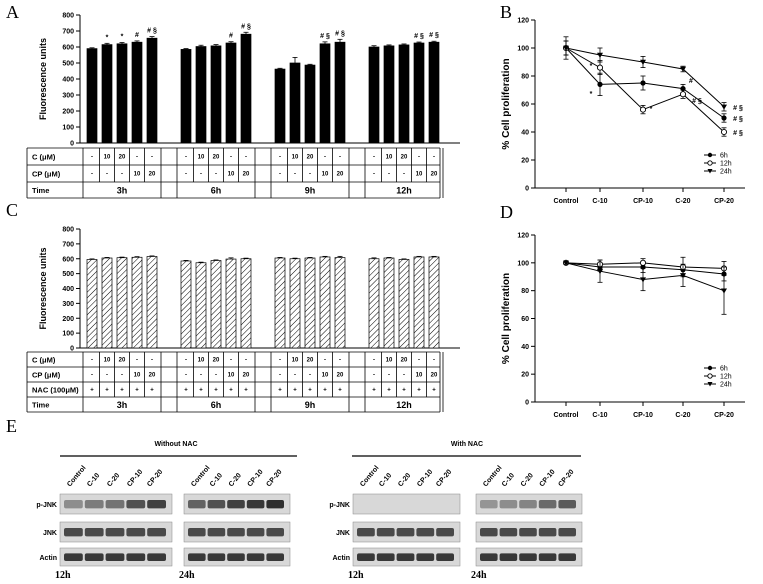 Image resolution: width=763 pixels, height=584 pixels. What do you see at coordinates (187, 575) in the screenshot?
I see `blot-time-label: 24h` at bounding box center [187, 575].